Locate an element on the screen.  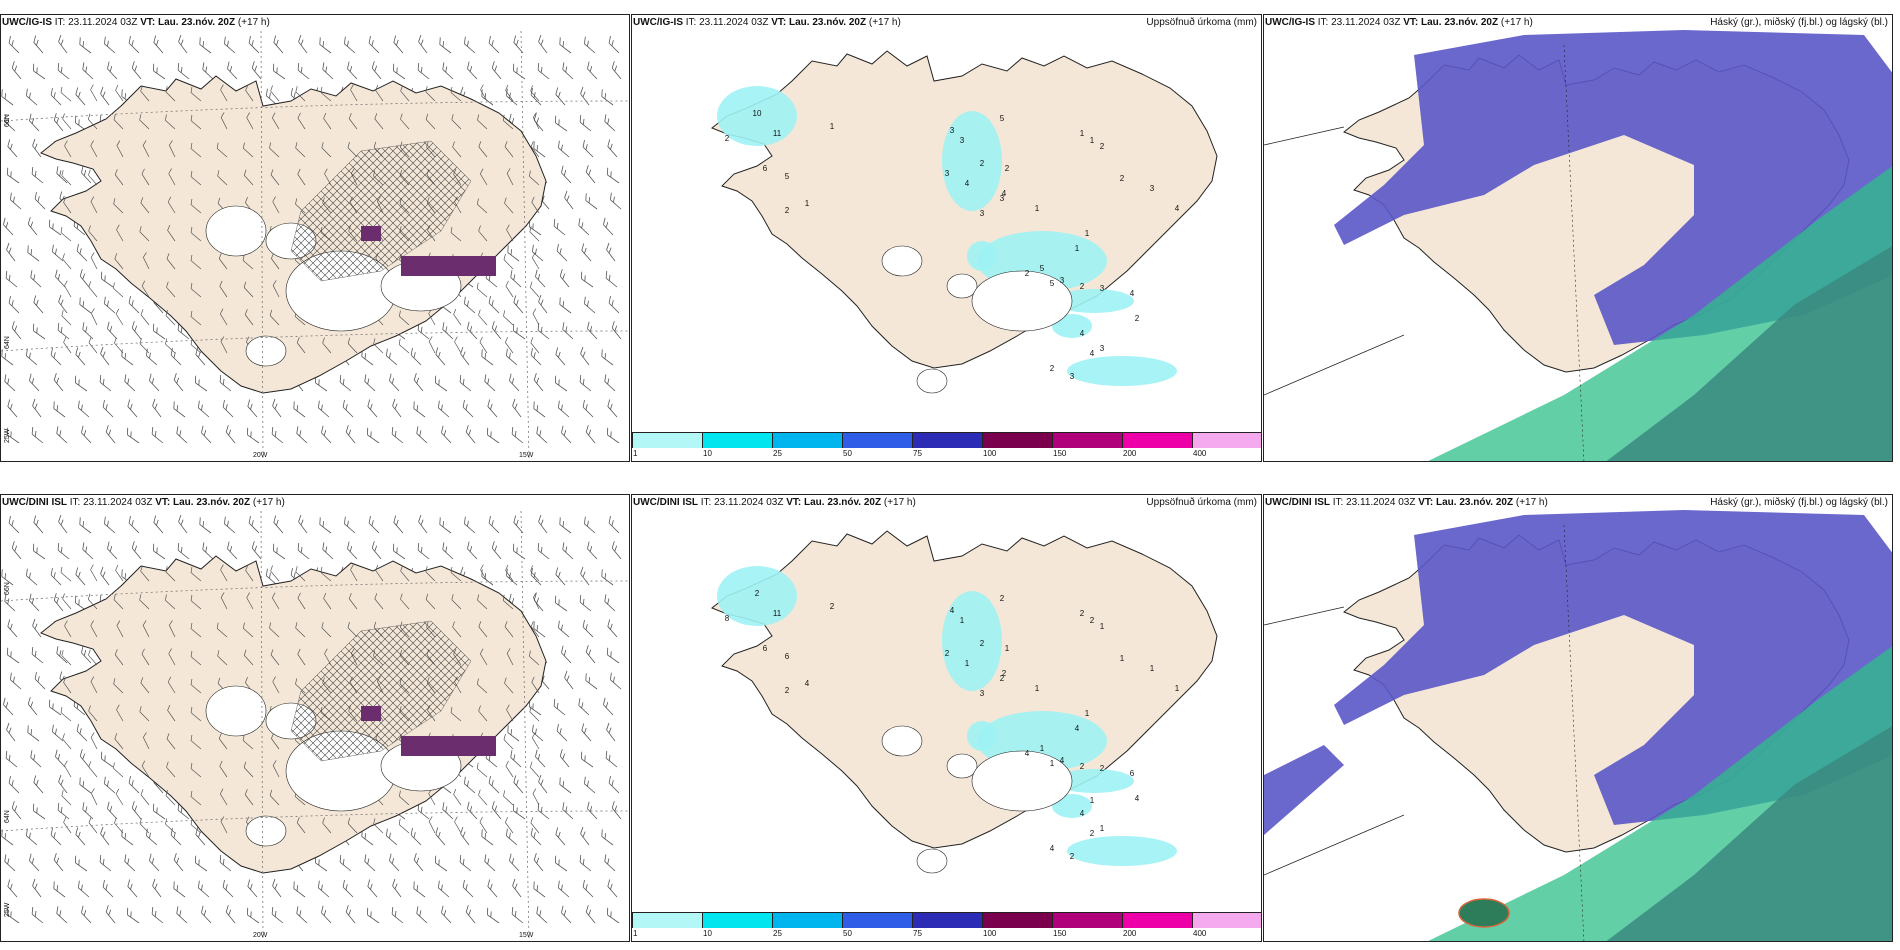
it-label: IT: is located at coordinates (691, 22).